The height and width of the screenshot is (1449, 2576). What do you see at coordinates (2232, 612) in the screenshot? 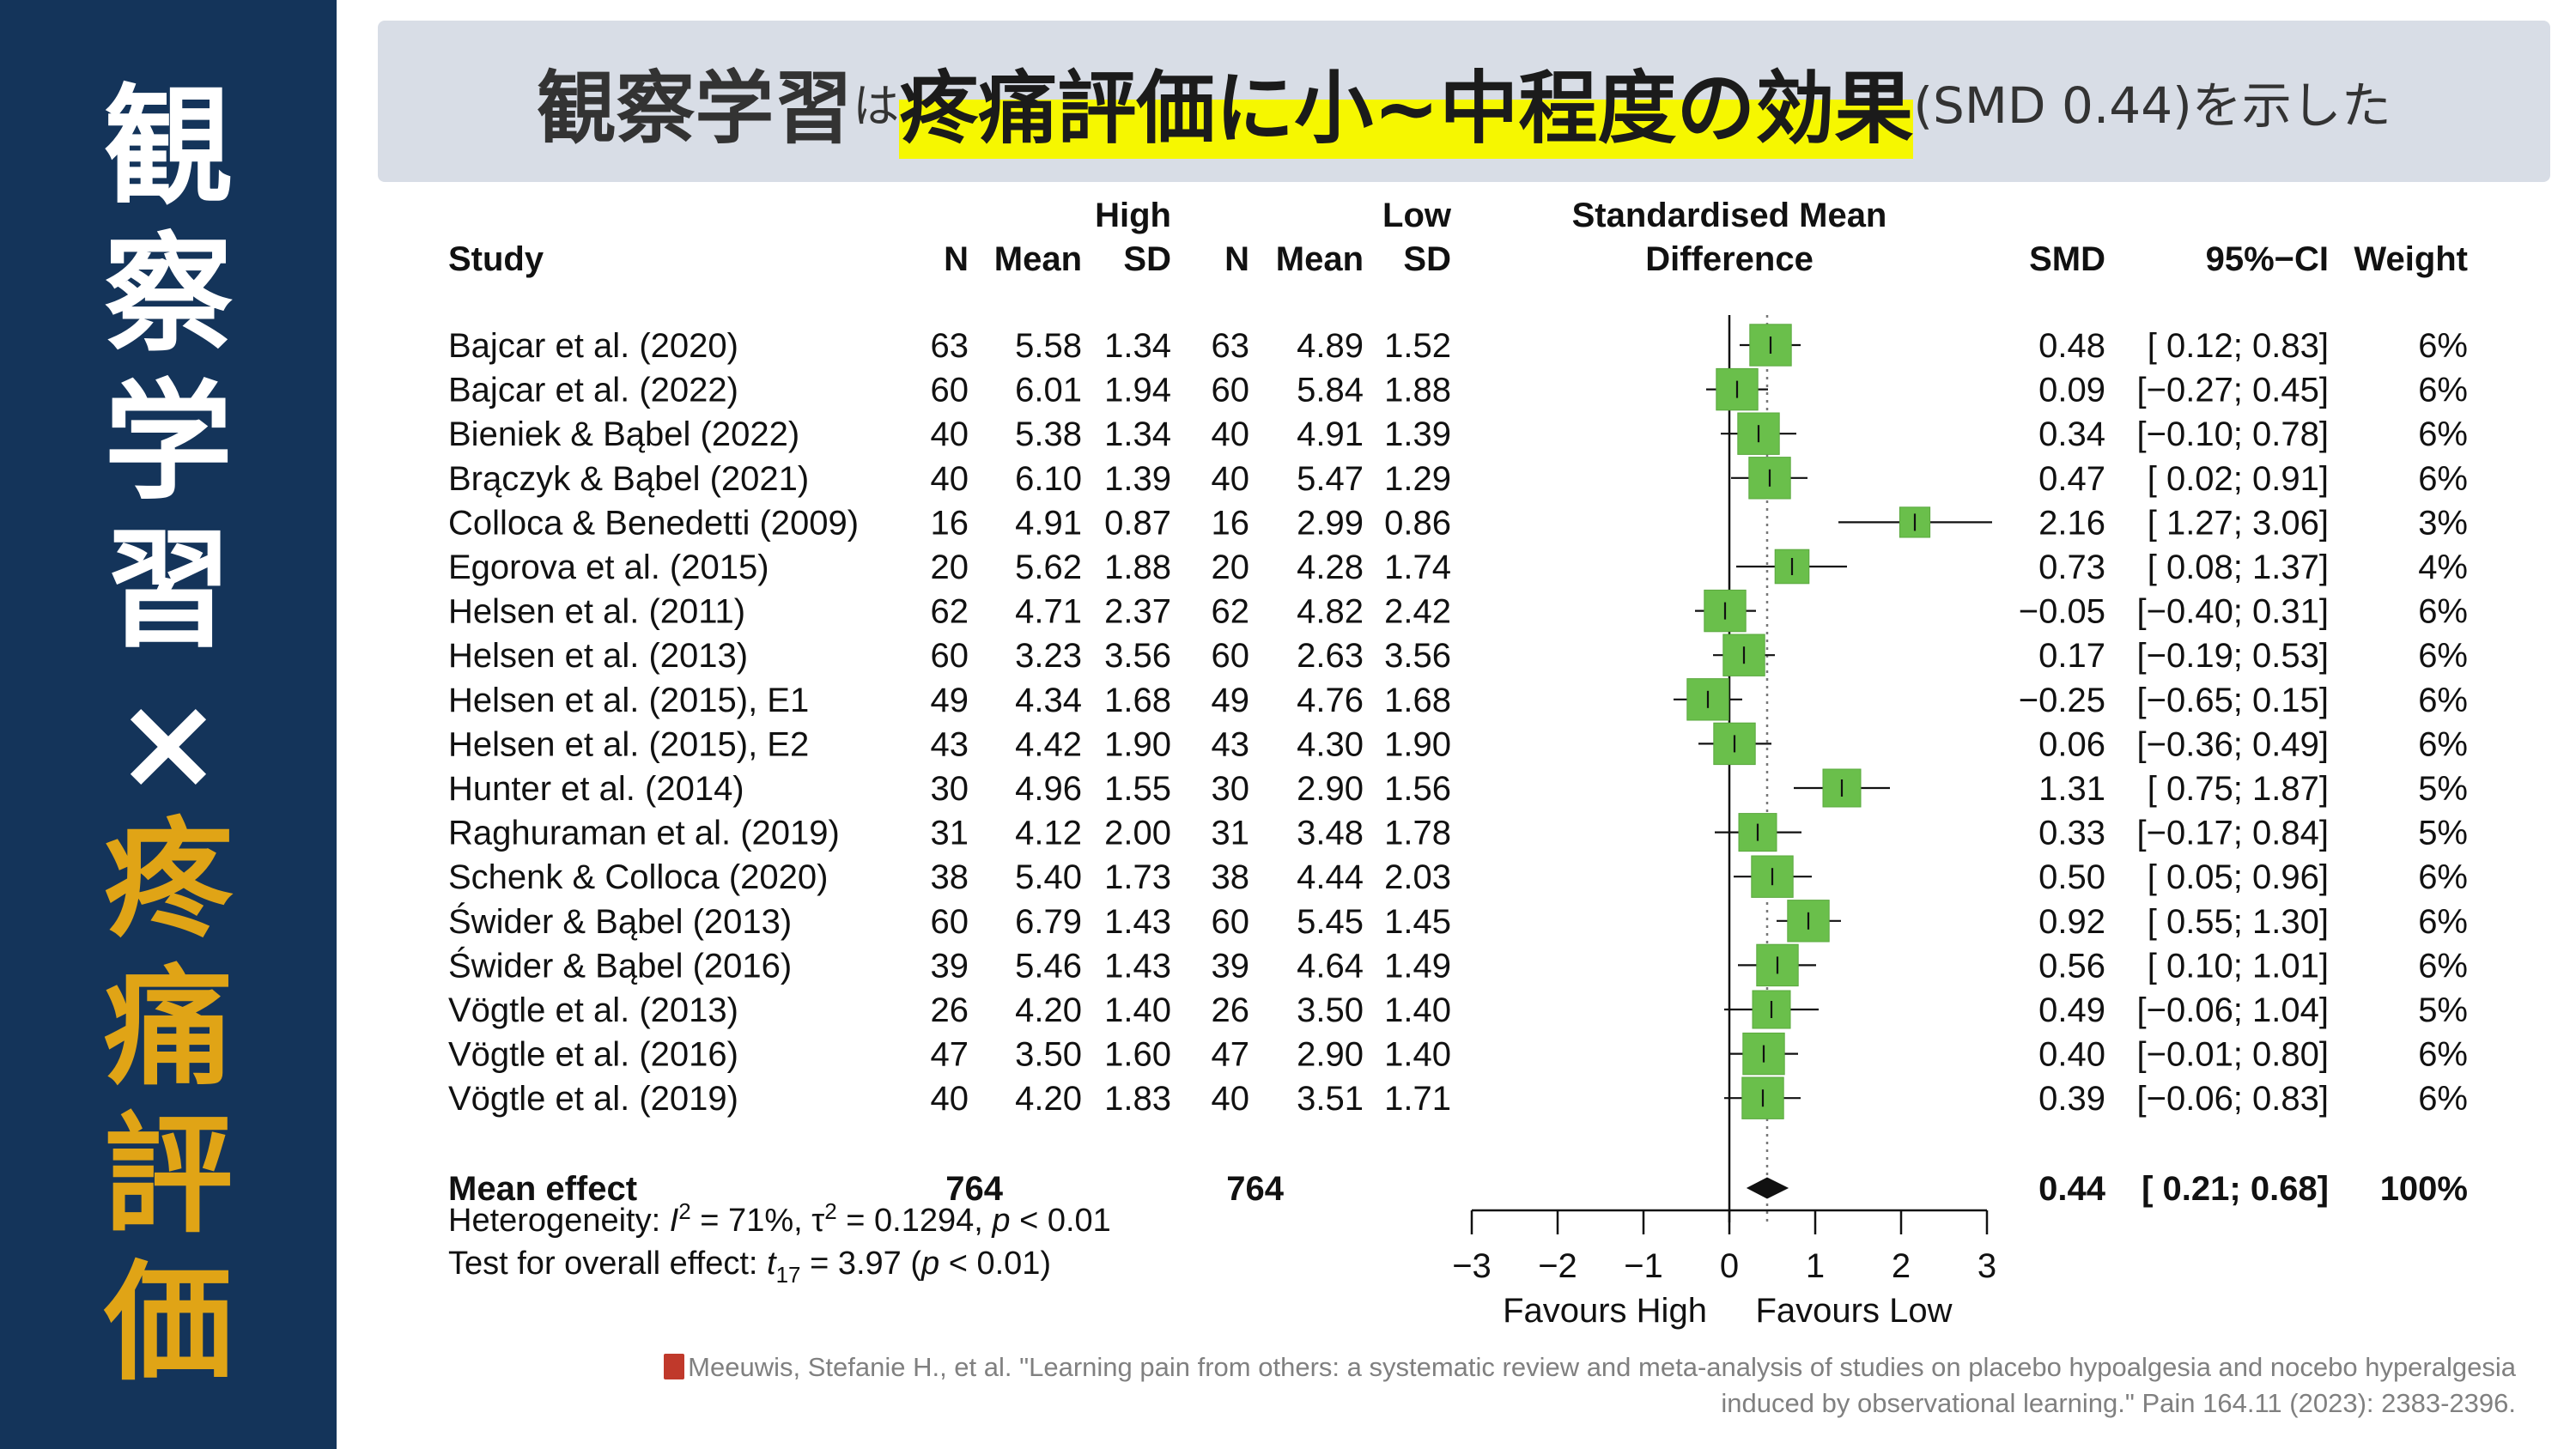
I see `ci-value: [−0.40; 0.31]` at bounding box center [2232, 612].